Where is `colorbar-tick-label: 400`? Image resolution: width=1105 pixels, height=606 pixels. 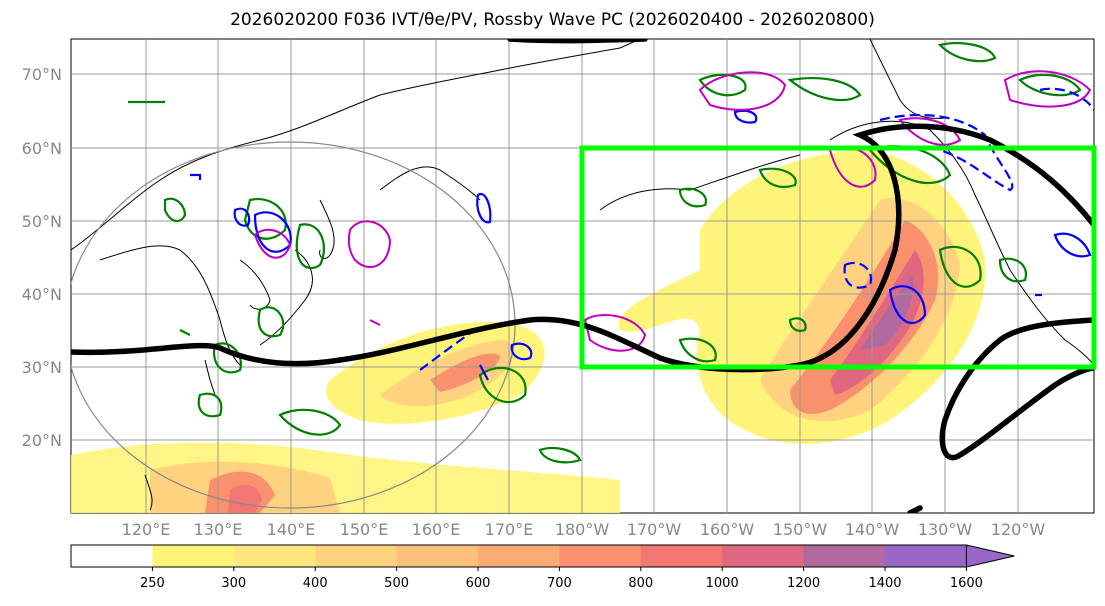
colorbar-tick-label: 400 is located at coordinates (315, 583).